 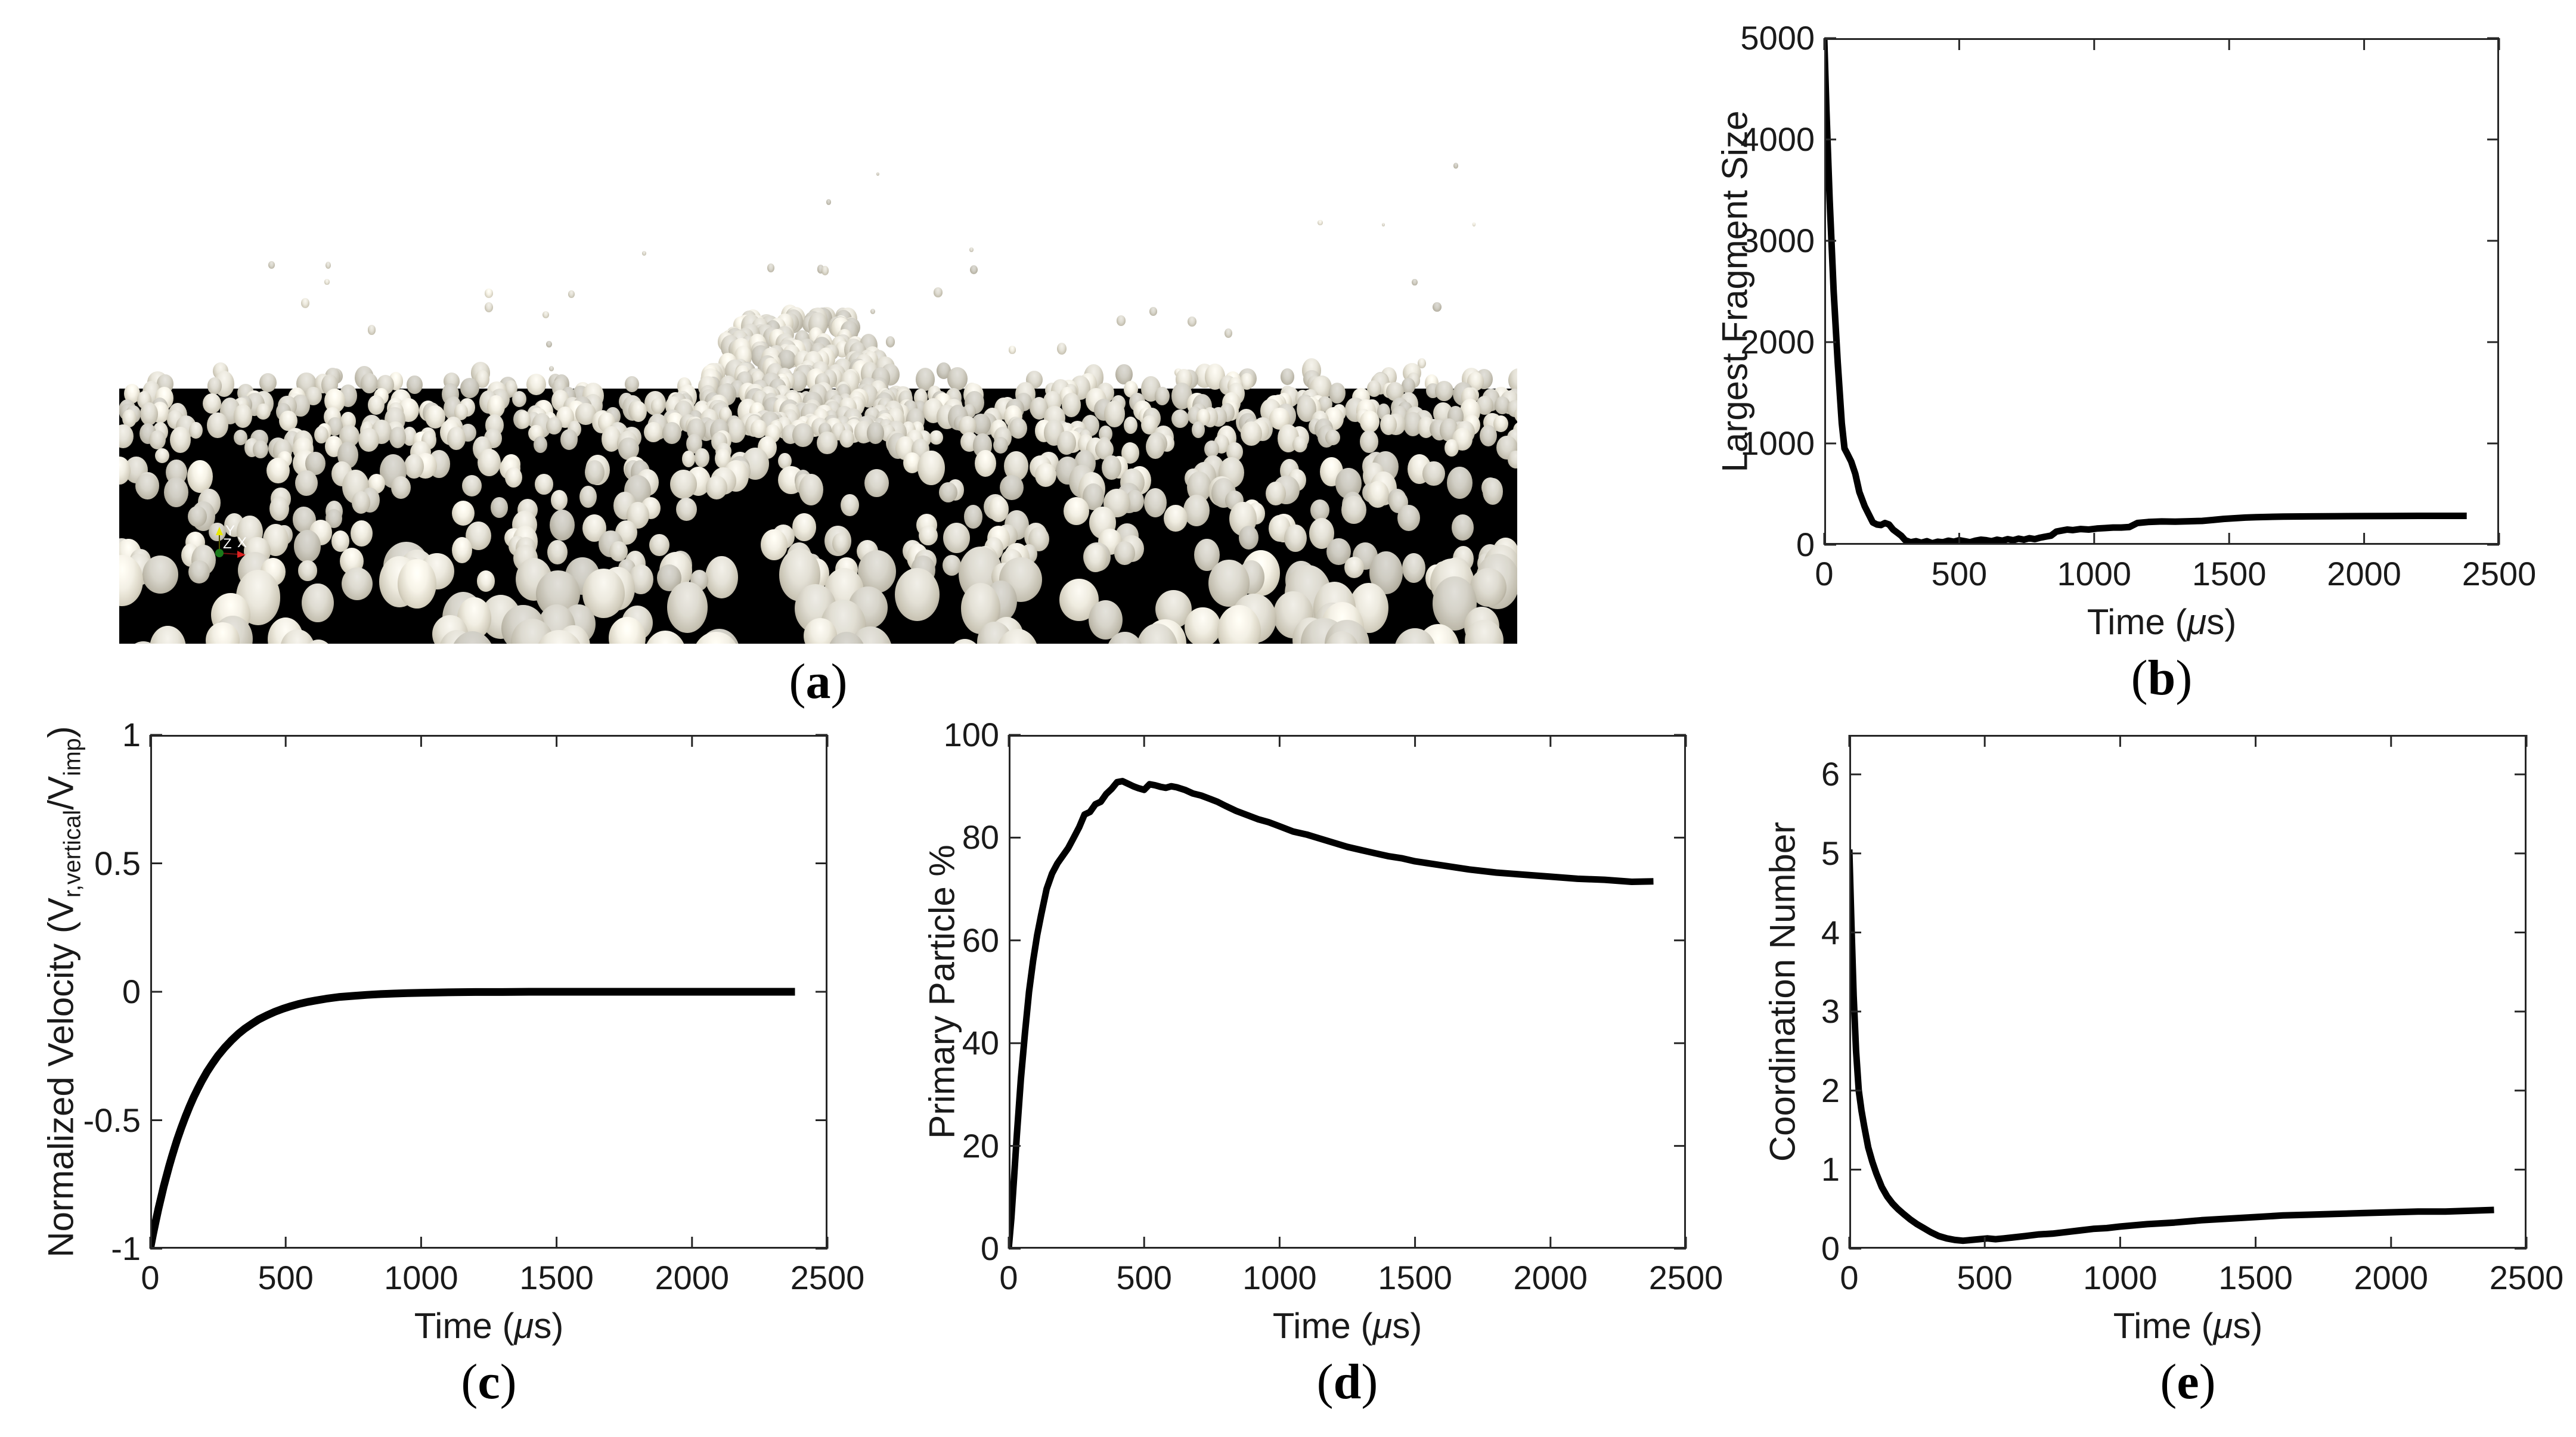 I want to click on panel-label-b: (b), so click(x=2162, y=678).